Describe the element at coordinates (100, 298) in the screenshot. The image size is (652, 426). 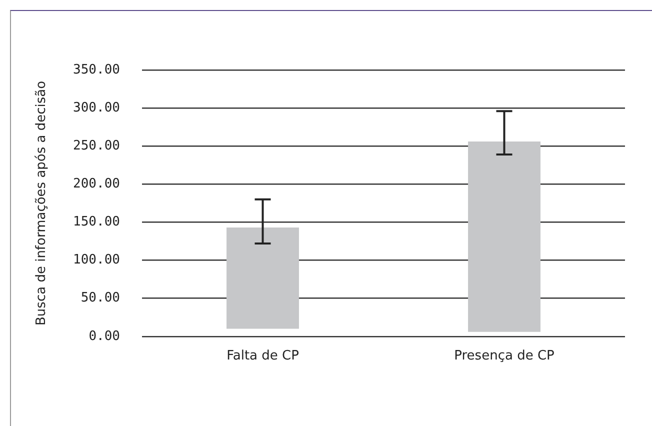
I see `y-tick-label: 50.00` at that location.